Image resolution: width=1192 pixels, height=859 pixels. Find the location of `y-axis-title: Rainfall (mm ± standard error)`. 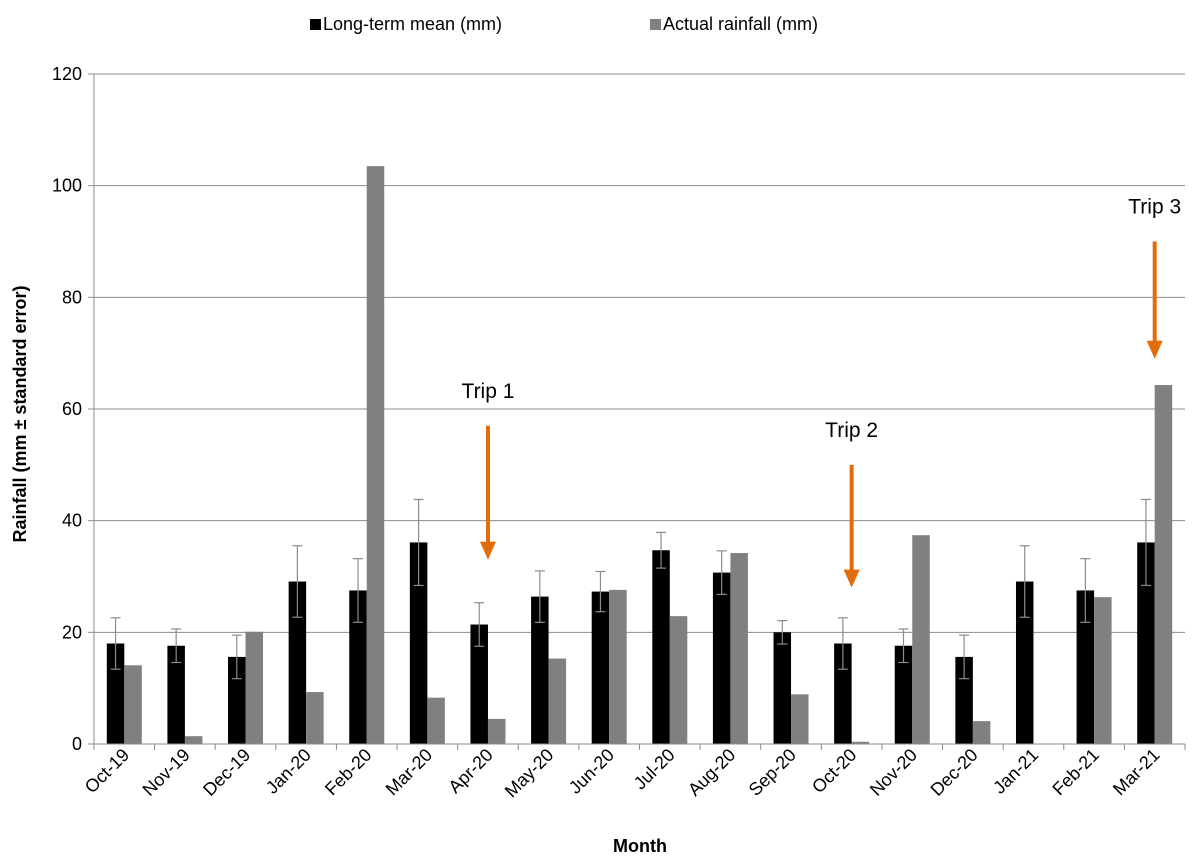

y-axis-title: Rainfall (mm ± standard error) is located at coordinates (20, 414).